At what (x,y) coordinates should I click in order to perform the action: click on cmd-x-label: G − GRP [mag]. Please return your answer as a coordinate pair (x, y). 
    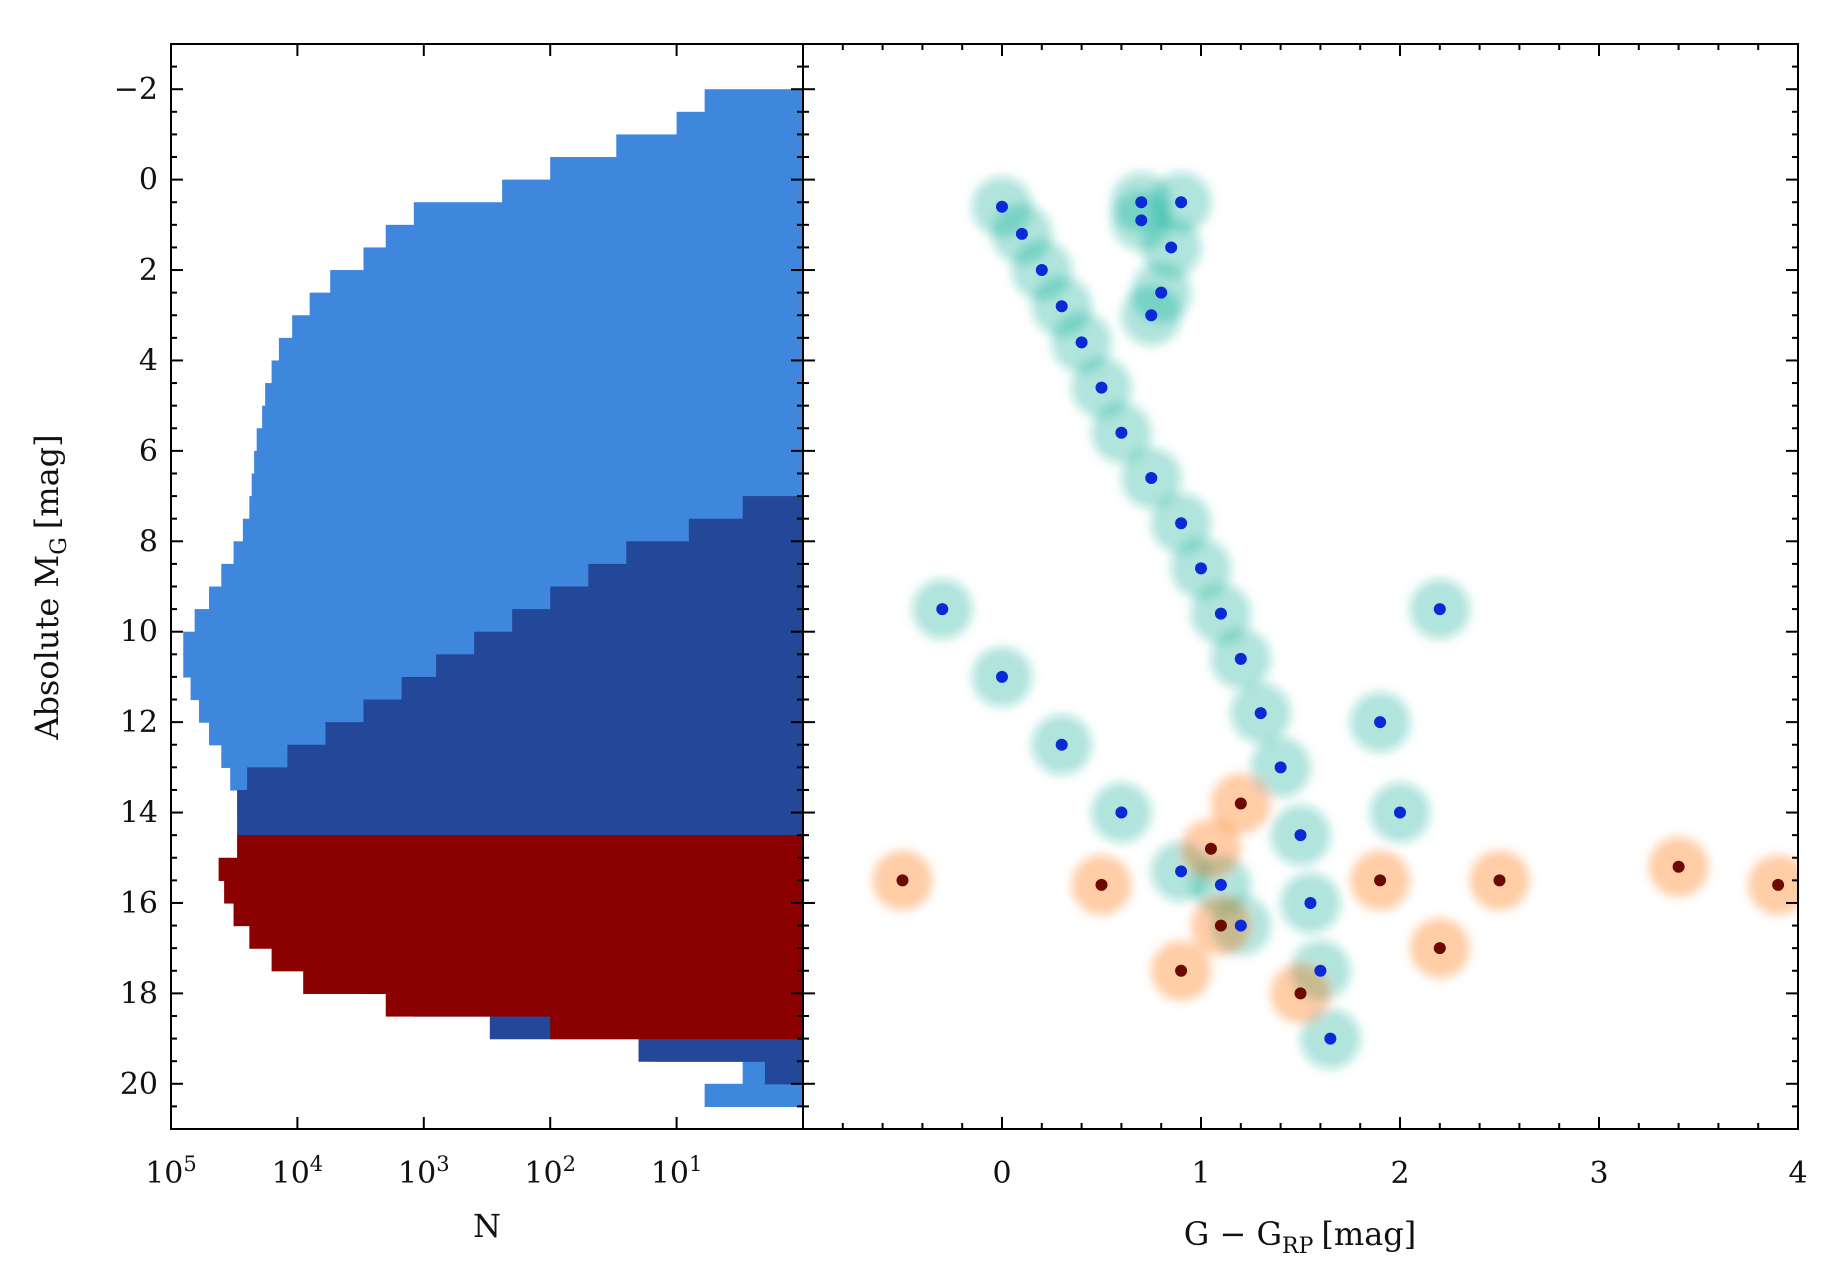
    Looking at the image, I should click on (1300, 1237).